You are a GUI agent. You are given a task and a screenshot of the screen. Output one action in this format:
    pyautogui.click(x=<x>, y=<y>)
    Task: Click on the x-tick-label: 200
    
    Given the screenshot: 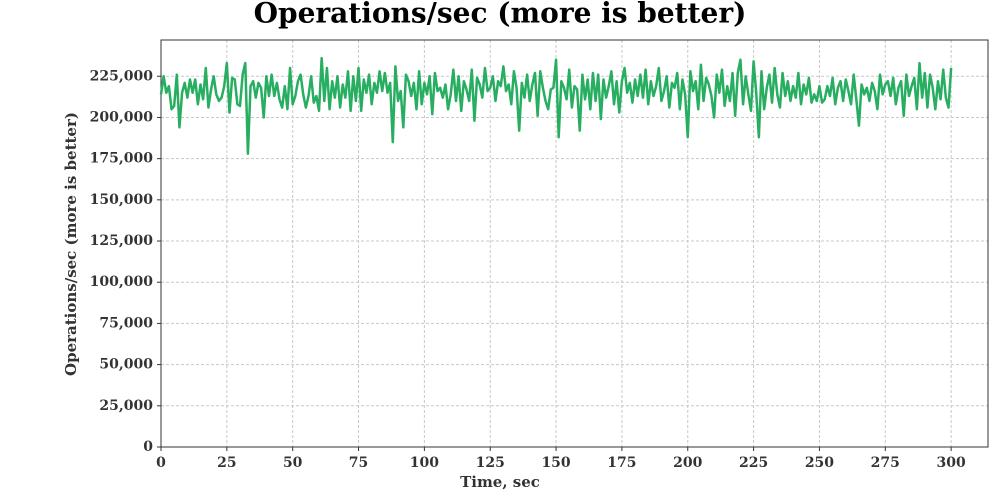 What is the action you would take?
    pyautogui.click(x=687, y=463)
    